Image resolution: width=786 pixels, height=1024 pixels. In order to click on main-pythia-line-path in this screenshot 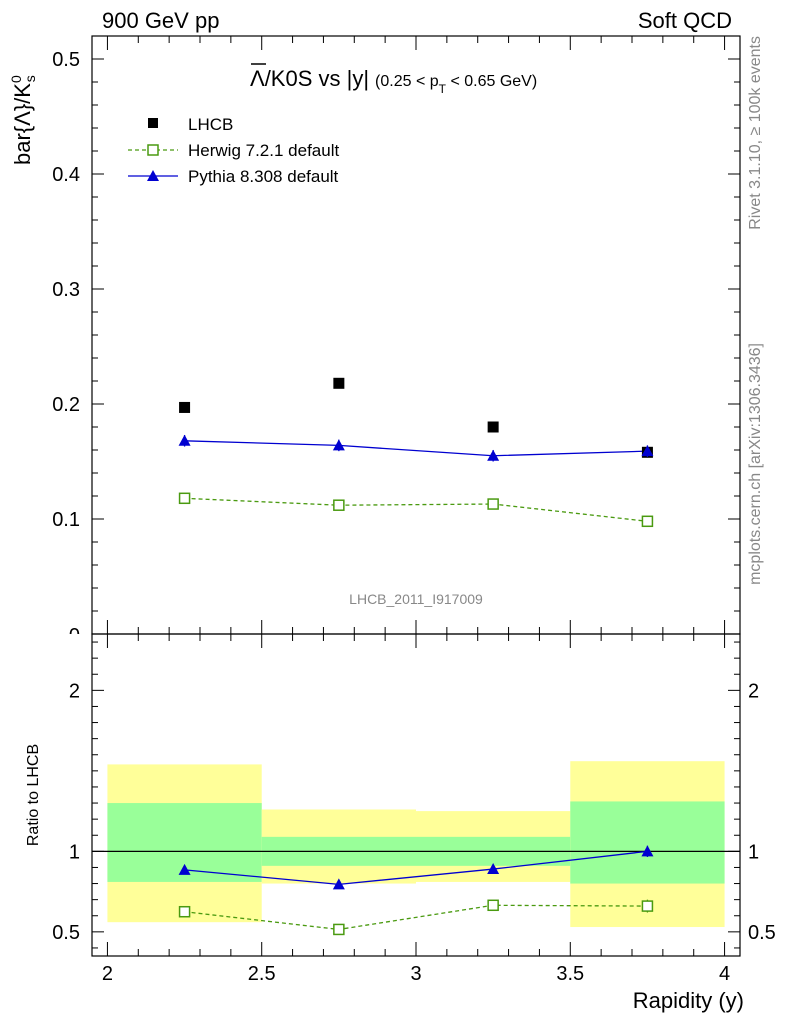, I will do `click(416, 448)`.